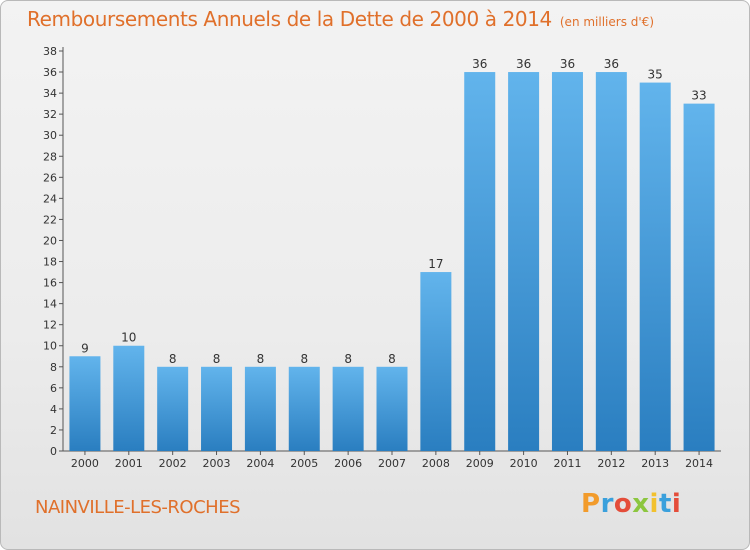 This screenshot has height=550, width=750. What do you see at coordinates (50, 262) in the screenshot?
I see `y-tick-label: 18` at bounding box center [50, 262].